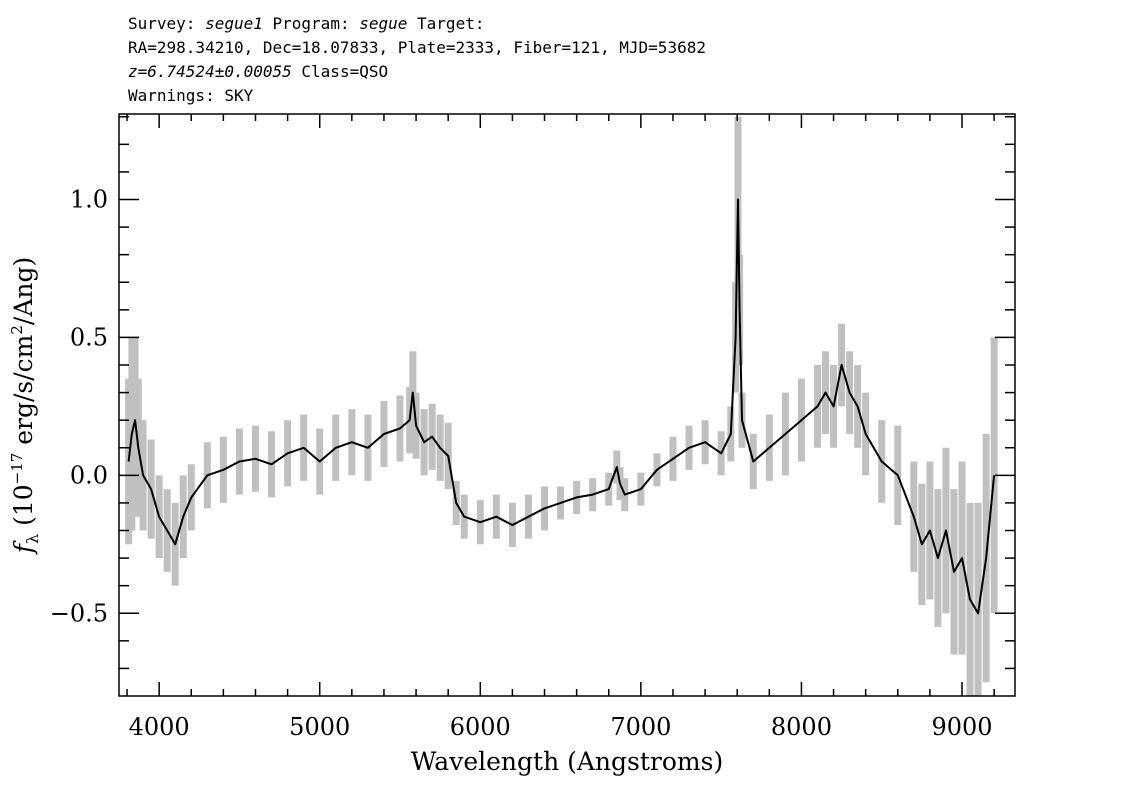 The image size is (1134, 810). Describe the element at coordinates (383, 23) in the screenshot. I see `program-value: segue` at that location.